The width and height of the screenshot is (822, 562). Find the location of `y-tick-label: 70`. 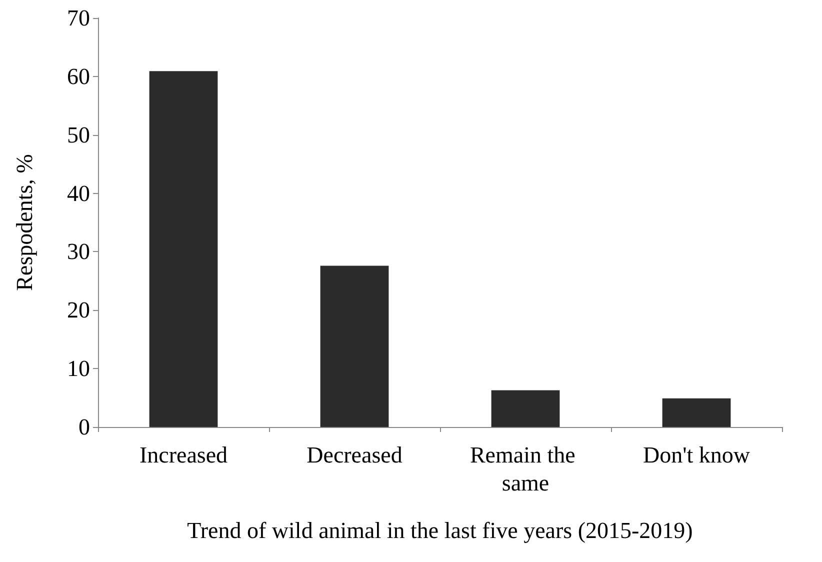

y-tick-label: 70 is located at coordinates (78, 18).